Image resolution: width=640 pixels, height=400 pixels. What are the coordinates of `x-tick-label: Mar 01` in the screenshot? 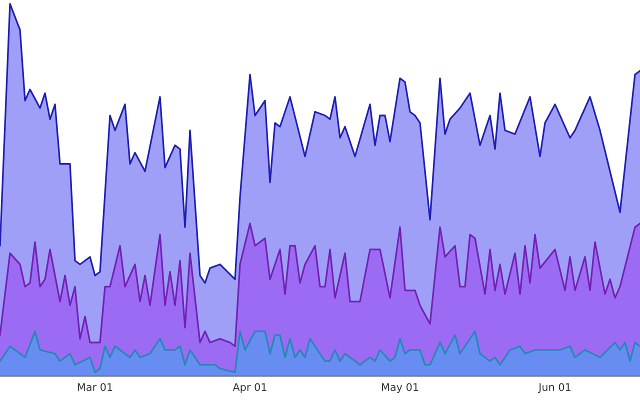 It's located at (95, 387).